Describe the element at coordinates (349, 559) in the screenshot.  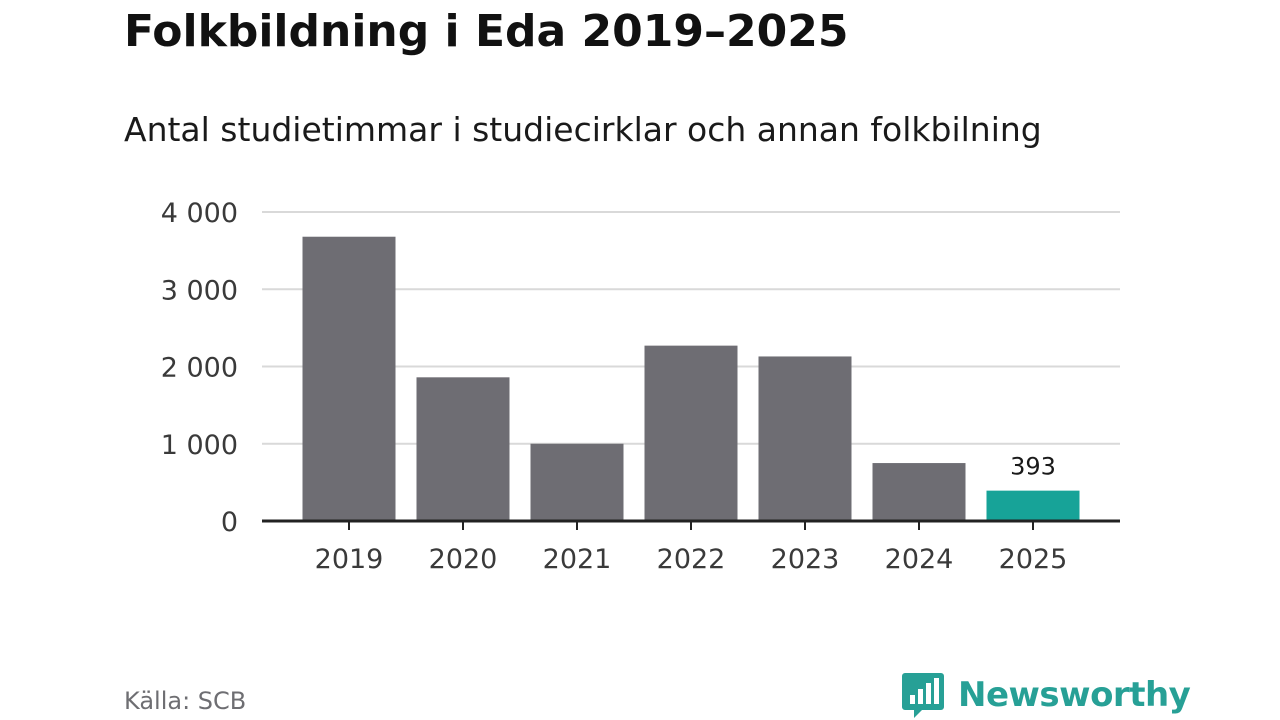
I see `x-tick-label: 2019` at that location.